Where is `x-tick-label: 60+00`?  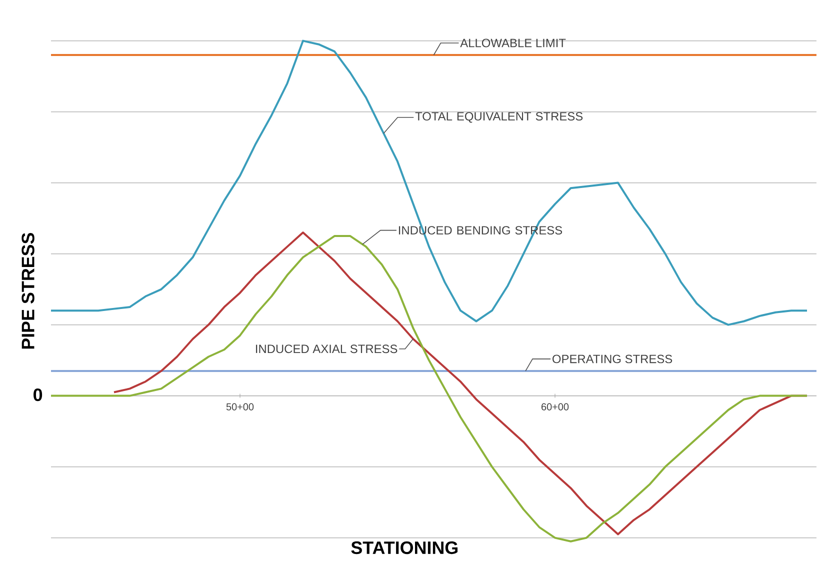 x-tick-label: 60+00 is located at coordinates (555, 406).